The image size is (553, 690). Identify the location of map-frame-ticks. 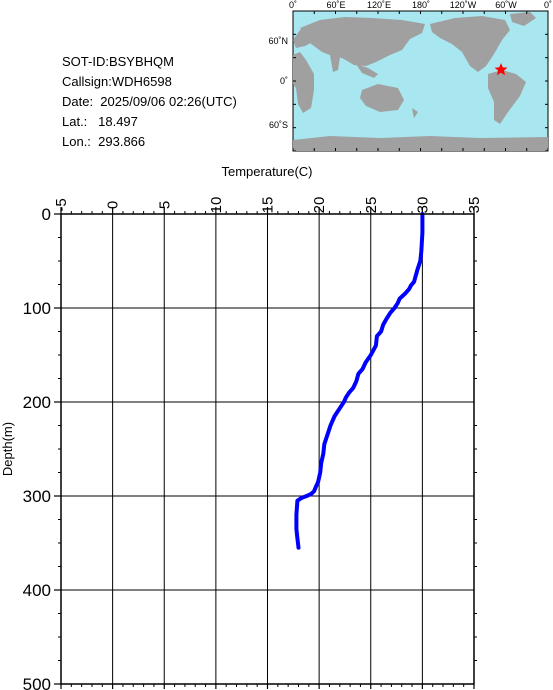
(420, 81).